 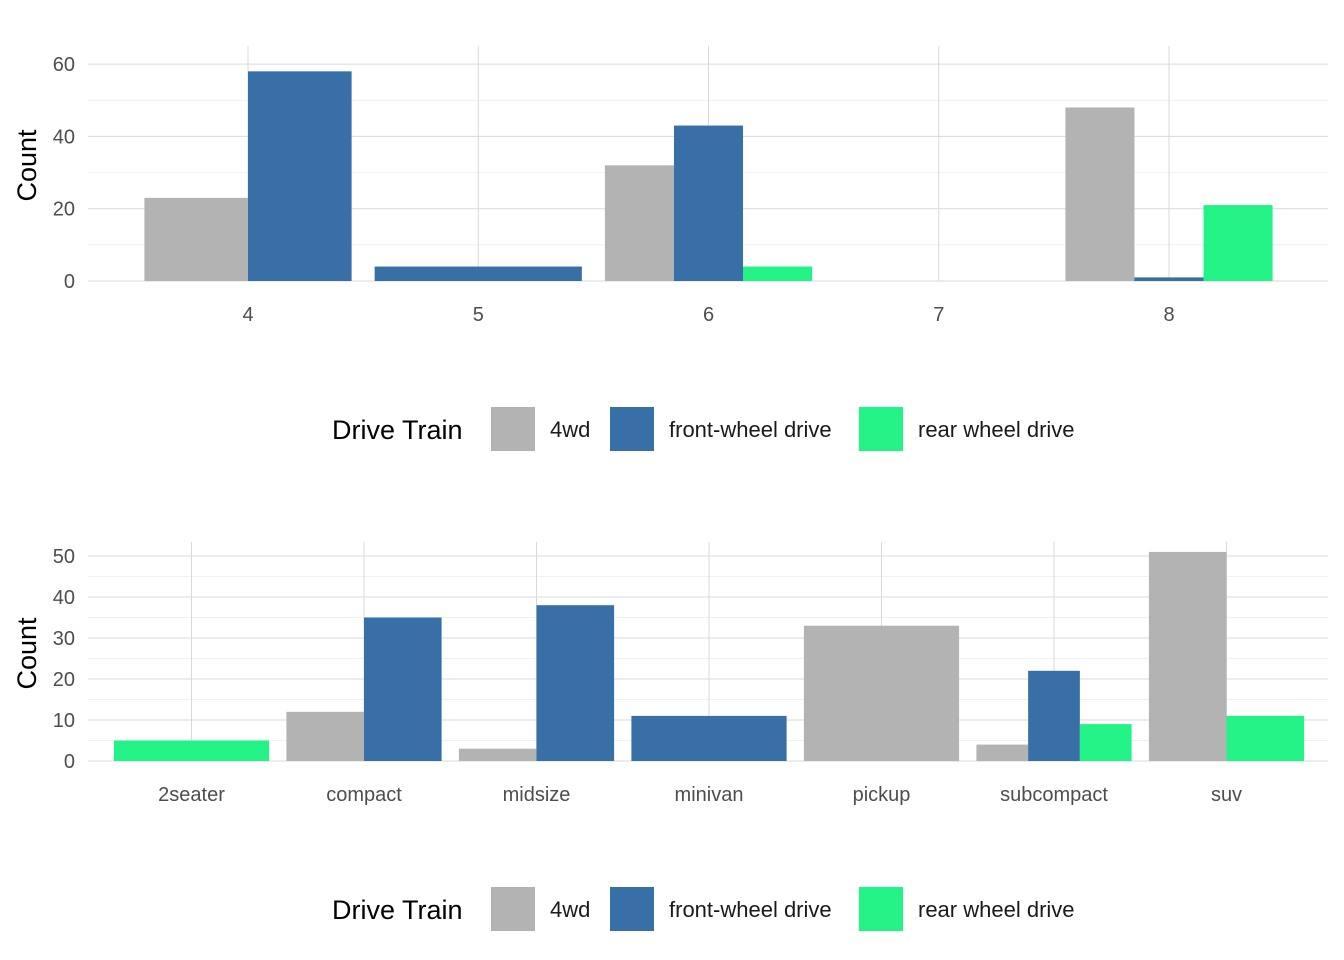 I want to click on bar-subcompact-rear-wheel-drive, so click(x=1105, y=742).